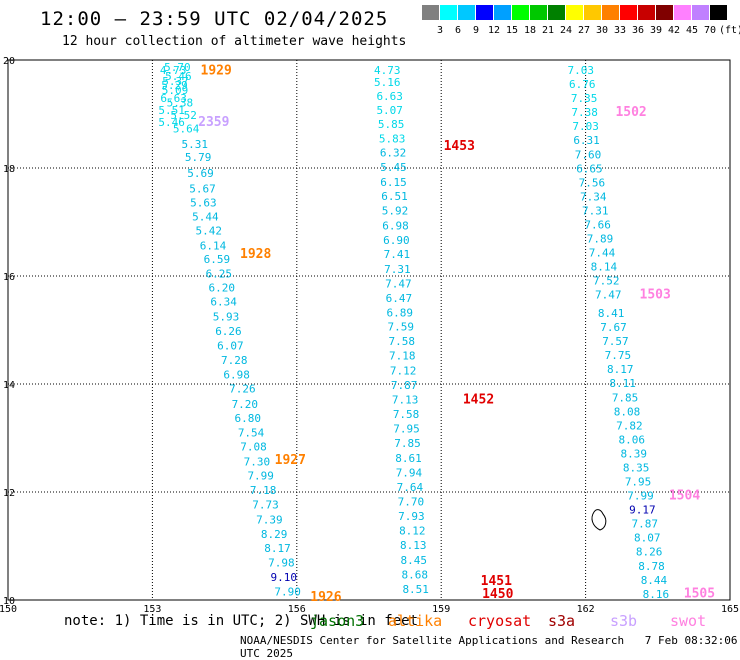 This screenshot has width=740, height=660. I want to click on x-tick-label: 165, so click(730, 609).